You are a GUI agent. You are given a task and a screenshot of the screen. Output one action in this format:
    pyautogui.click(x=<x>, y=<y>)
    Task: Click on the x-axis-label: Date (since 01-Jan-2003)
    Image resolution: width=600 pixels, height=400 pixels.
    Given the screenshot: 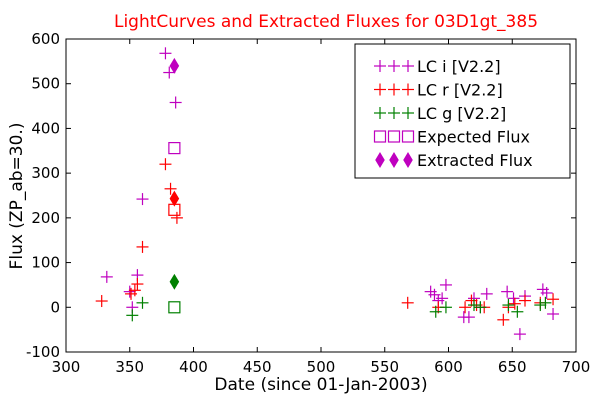 What is the action you would take?
    pyautogui.click(x=320, y=385)
    